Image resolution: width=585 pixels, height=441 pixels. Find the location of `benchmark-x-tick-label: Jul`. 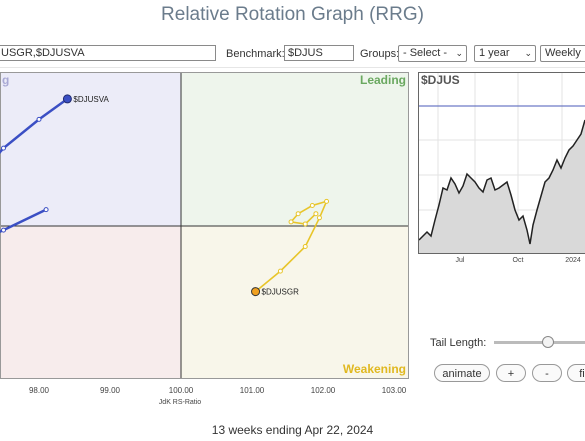

benchmark-x-tick-label: Jul is located at coordinates (460, 260).